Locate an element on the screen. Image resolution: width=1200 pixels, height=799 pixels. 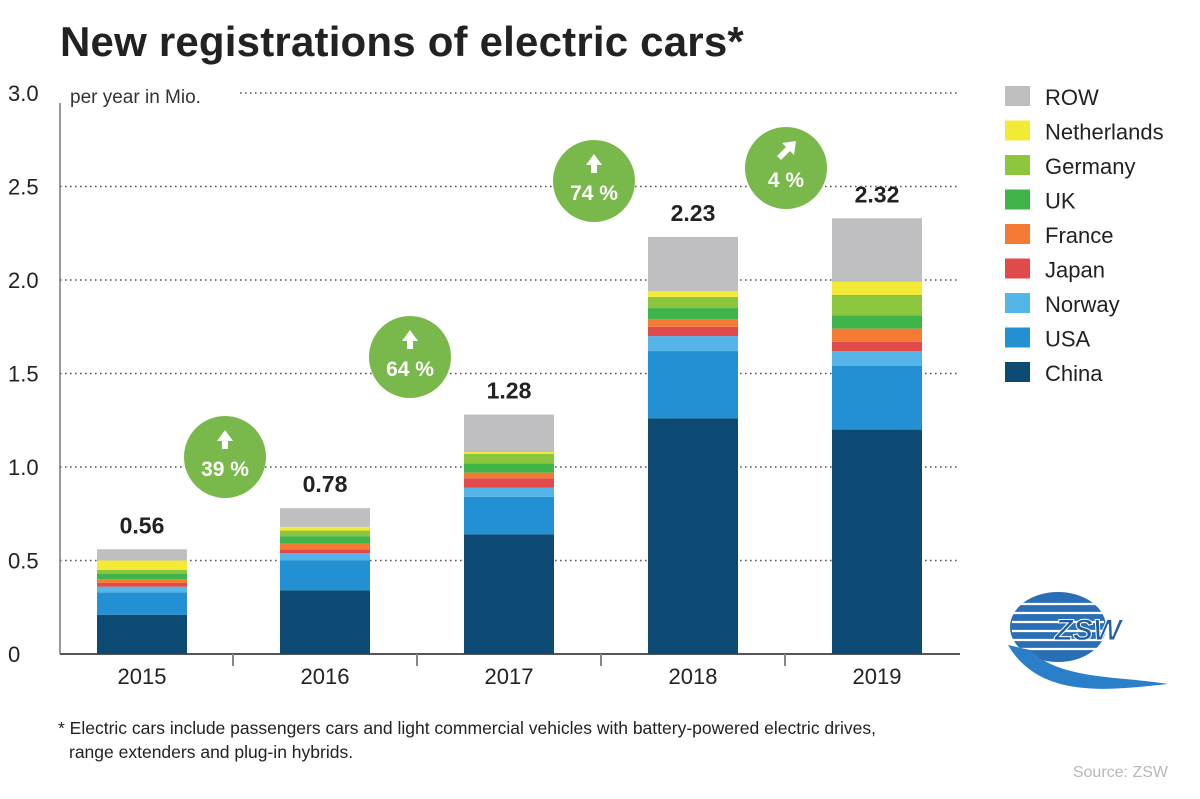
bar-2019-germany is located at coordinates (877, 305).